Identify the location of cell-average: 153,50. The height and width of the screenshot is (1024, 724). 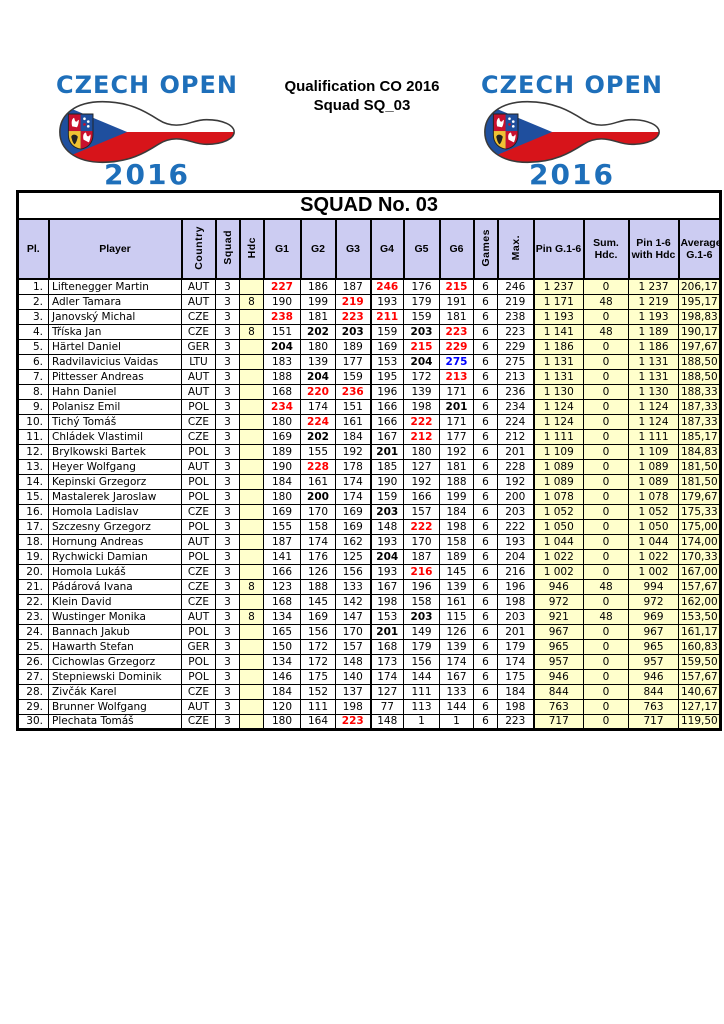
(699, 616).